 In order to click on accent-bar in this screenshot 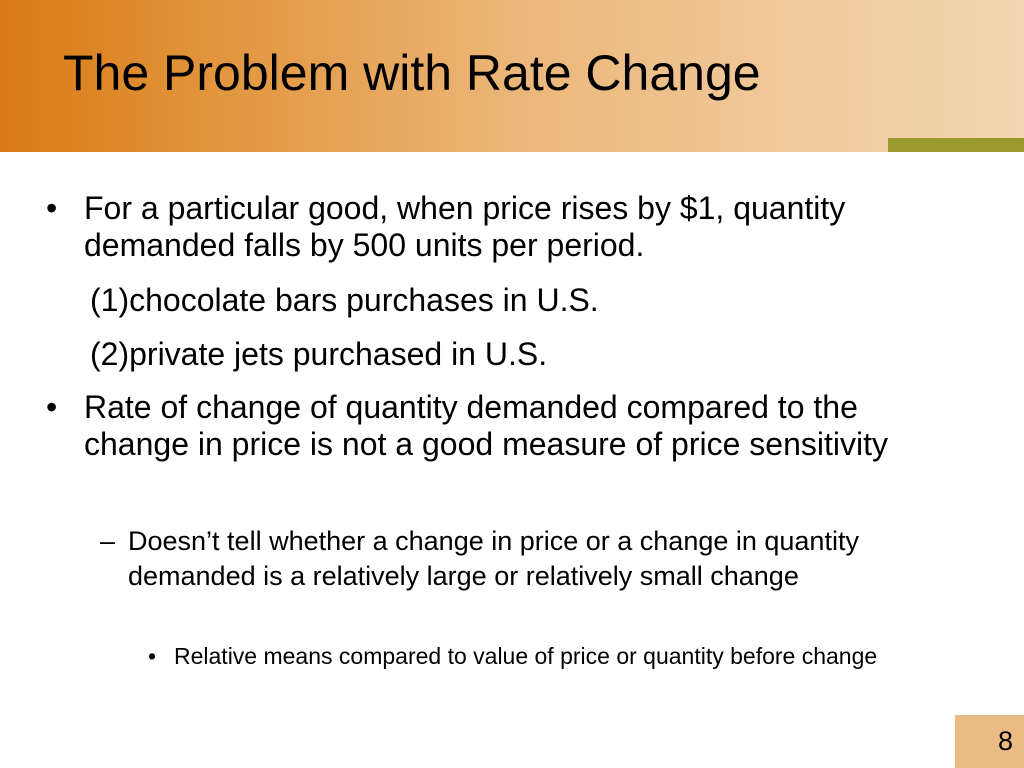, I will do `click(956, 145)`.